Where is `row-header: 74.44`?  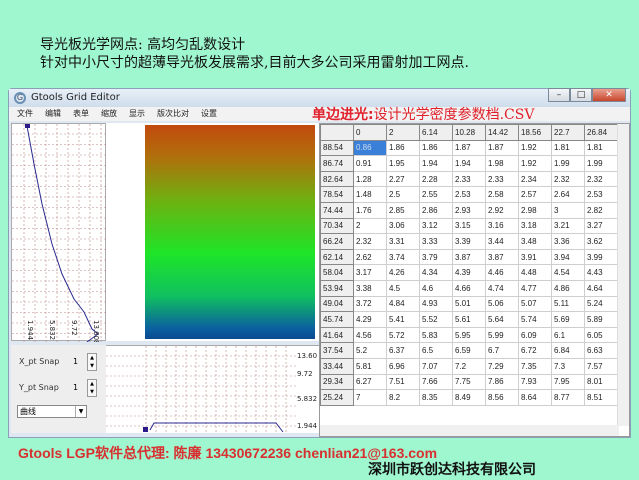
row-header: 74.44 is located at coordinates (337, 210).